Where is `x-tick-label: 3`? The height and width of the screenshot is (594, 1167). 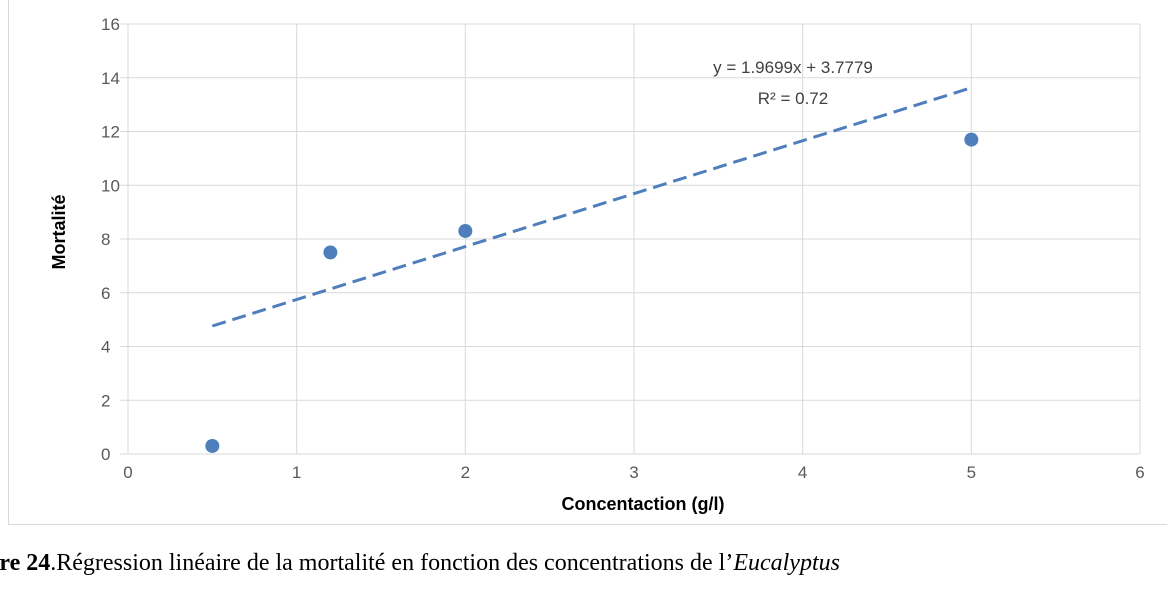
x-tick-label: 3 is located at coordinates (633, 472).